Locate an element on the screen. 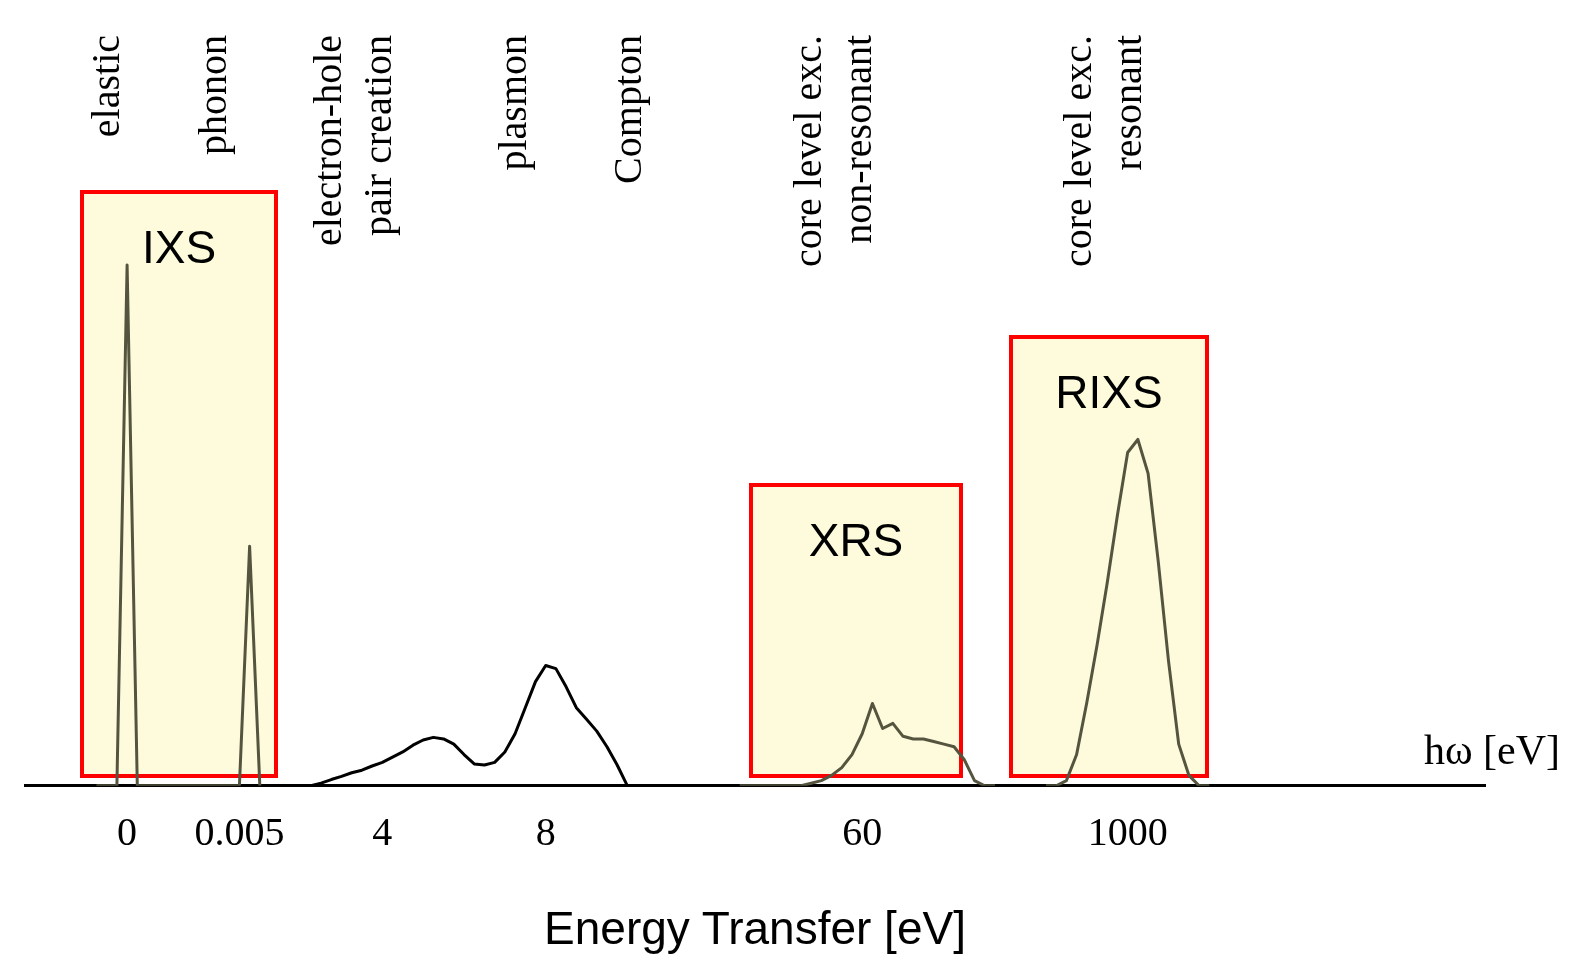  text: phonon is located at coordinates (212, 95).